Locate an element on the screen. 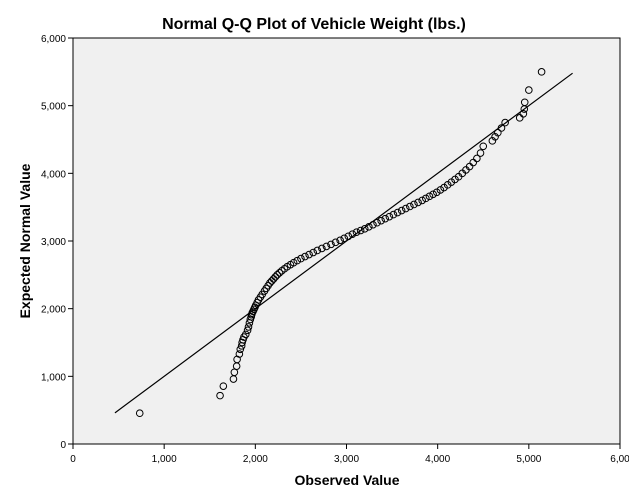  chart-title: Normal Q-Q Plot of Vehicle Weight (lbs.) is located at coordinates (314, 24).